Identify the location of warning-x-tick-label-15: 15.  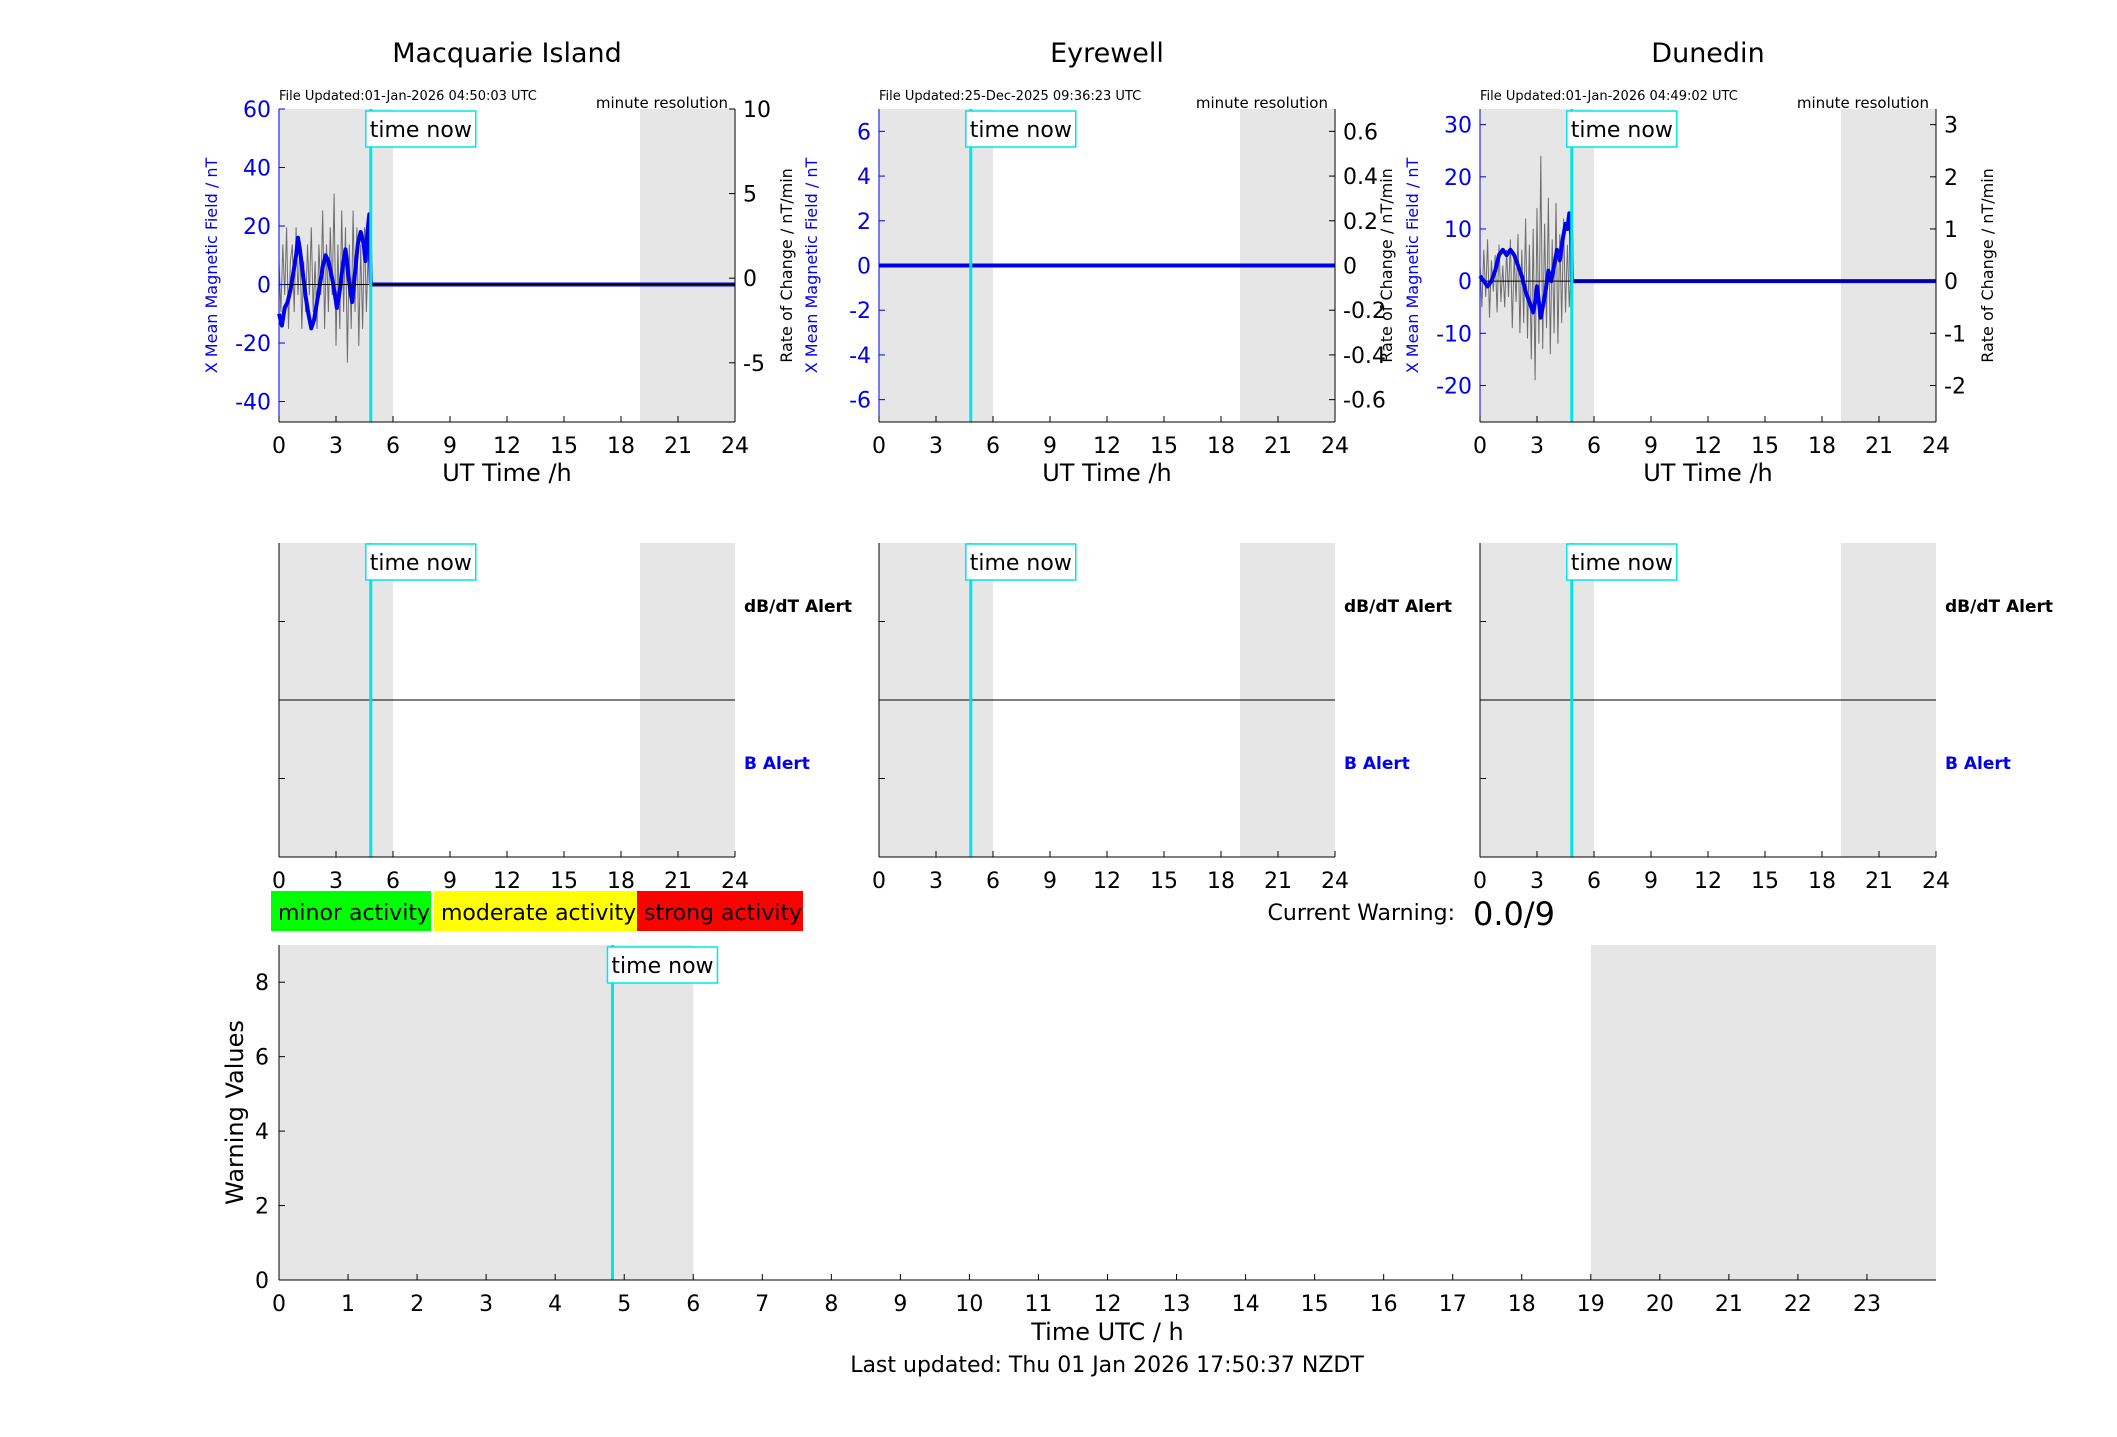
(1315, 1304).